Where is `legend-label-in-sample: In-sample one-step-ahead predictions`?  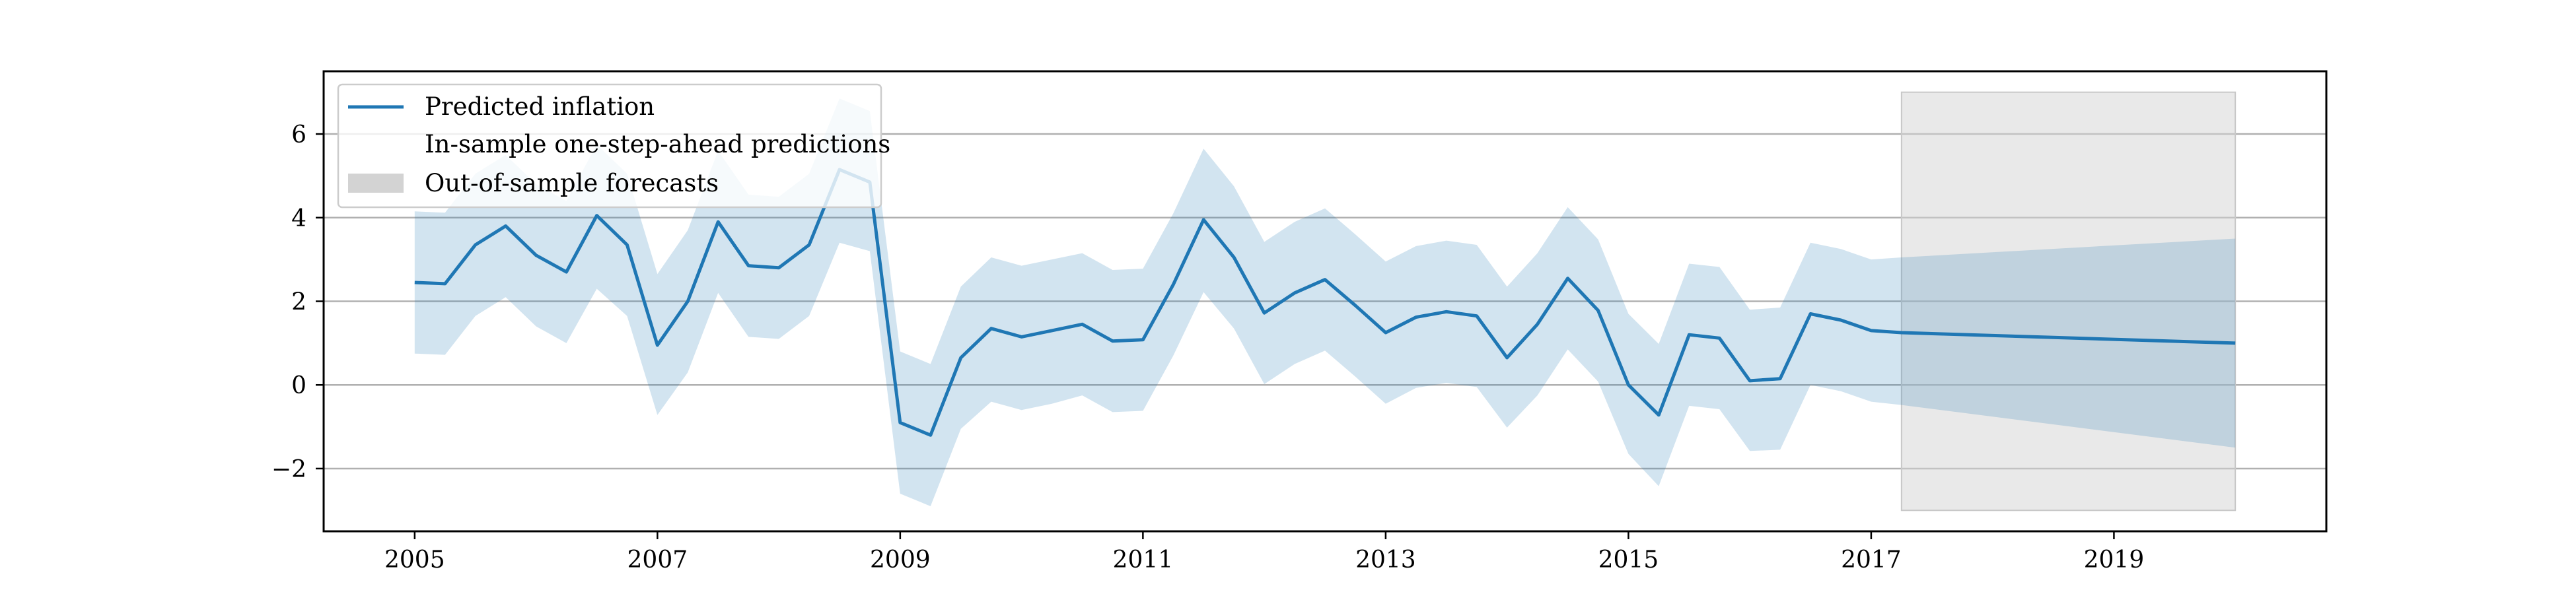
legend-label-in-sample: In-sample one-step-ahead predictions is located at coordinates (657, 144).